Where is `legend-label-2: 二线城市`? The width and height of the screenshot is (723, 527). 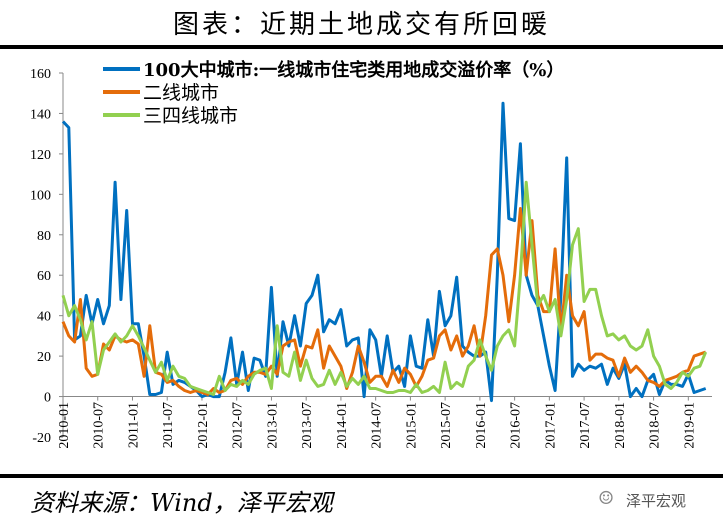
legend-label-2: 二线城市 is located at coordinates (181, 93).